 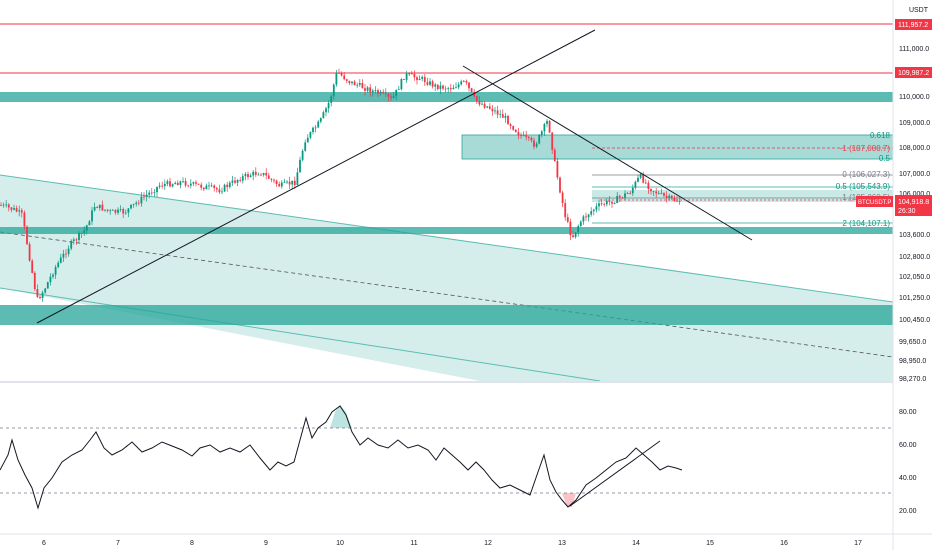 What do you see at coordinates (341, 457) in the screenshot?
I see `rsi-line` at bounding box center [341, 457].